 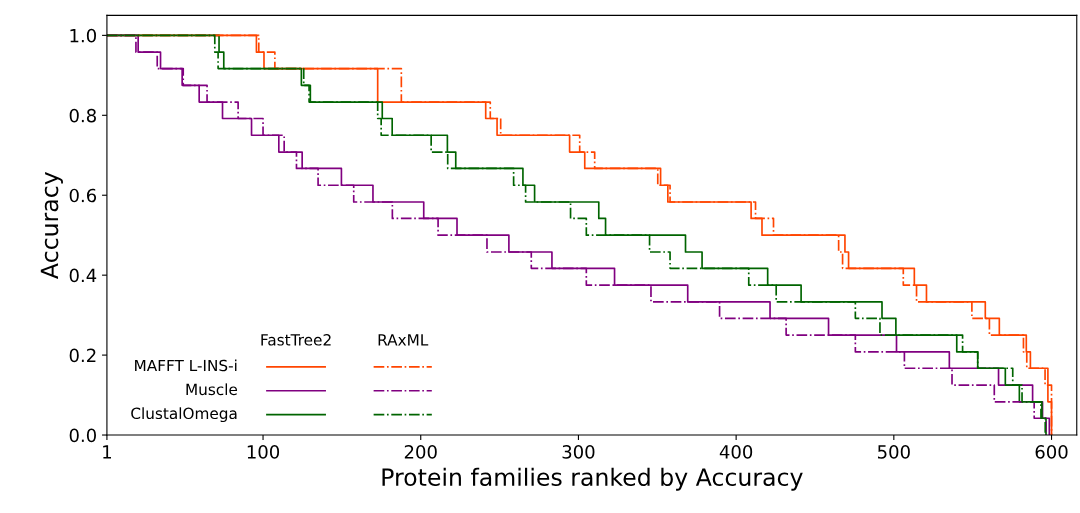 I want to click on x-tick-label: 400, so click(x=736, y=452).